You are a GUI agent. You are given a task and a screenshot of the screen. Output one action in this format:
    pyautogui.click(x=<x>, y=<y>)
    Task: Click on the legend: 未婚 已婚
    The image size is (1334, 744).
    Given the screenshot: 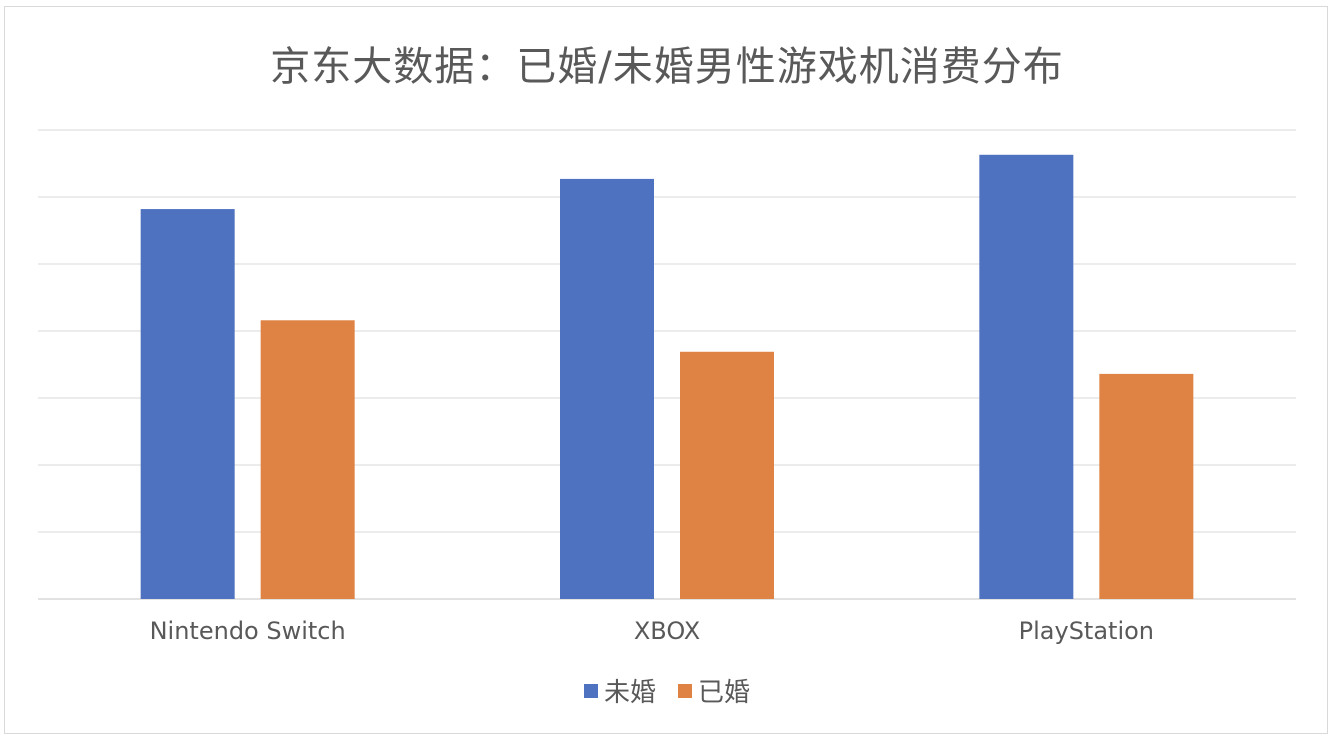 What is the action you would take?
    pyautogui.click(x=667, y=690)
    